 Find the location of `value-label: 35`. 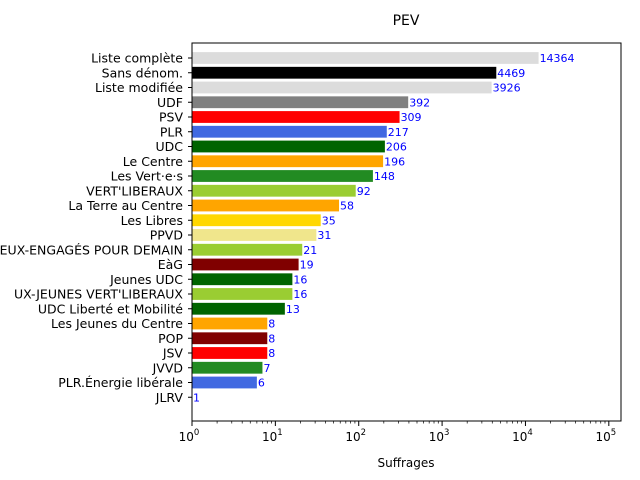

value-label: 35 is located at coordinates (329, 220).